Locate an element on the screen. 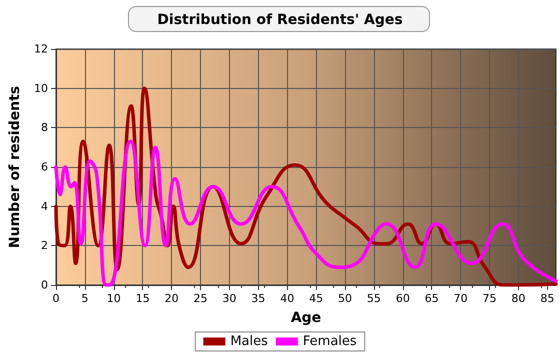 This screenshot has height=353, width=560. x-tick-label: 55 is located at coordinates (373, 298).